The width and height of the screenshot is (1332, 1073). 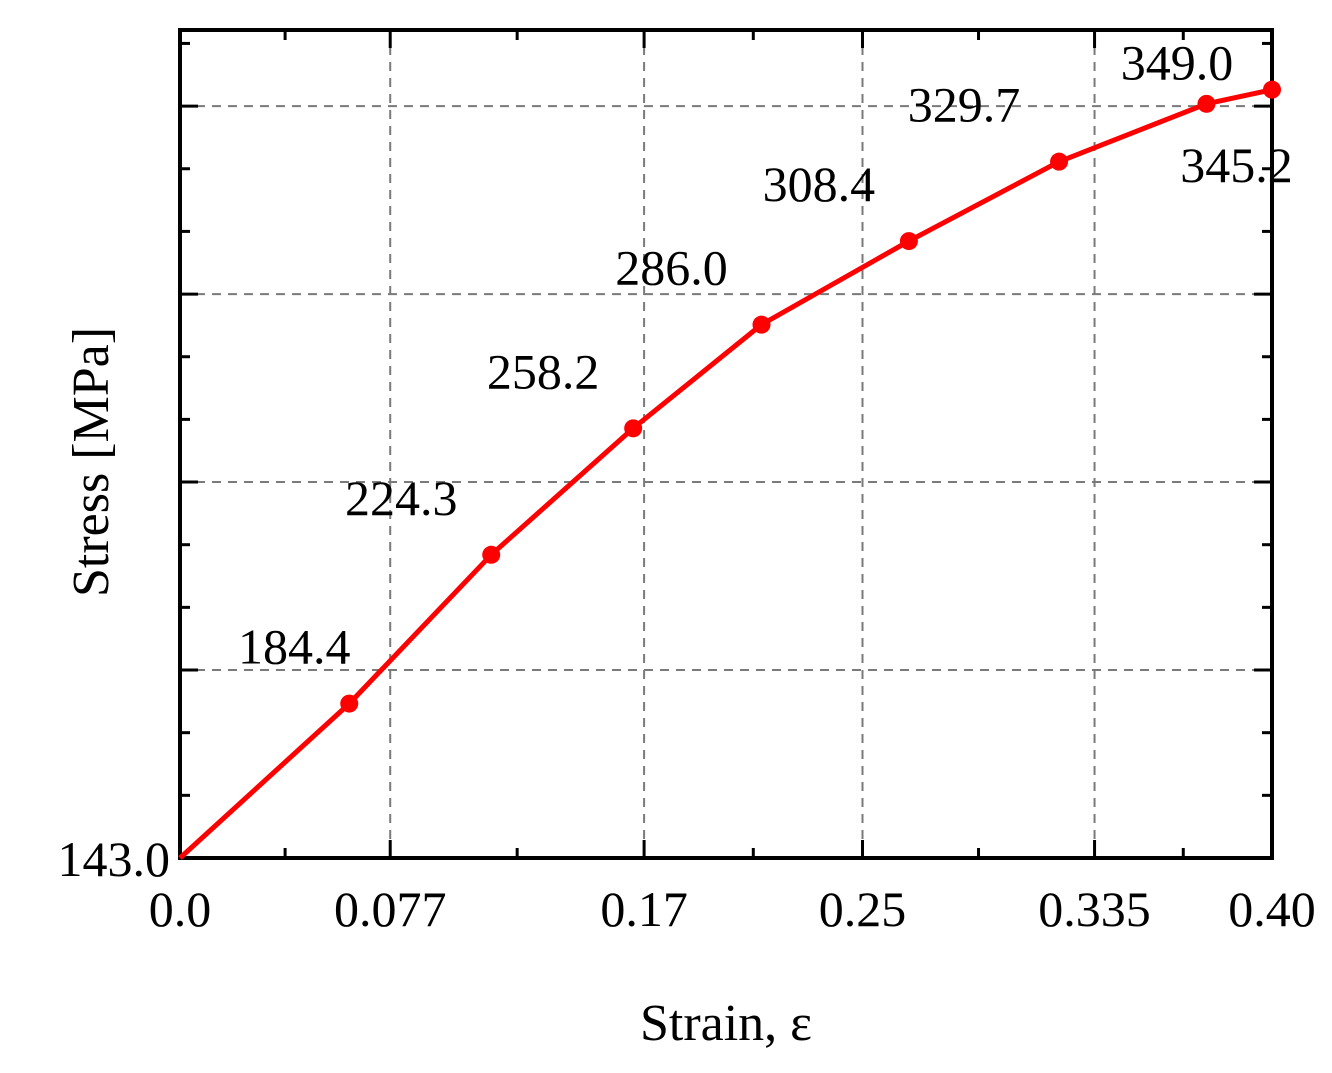 I want to click on x-axis-label: Strain, ε, so click(x=726, y=1023).